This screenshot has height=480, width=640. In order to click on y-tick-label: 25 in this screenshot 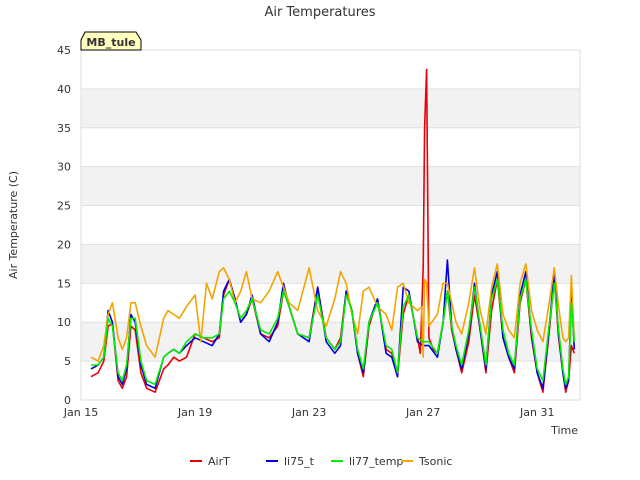, I will do `click(64, 206)`.